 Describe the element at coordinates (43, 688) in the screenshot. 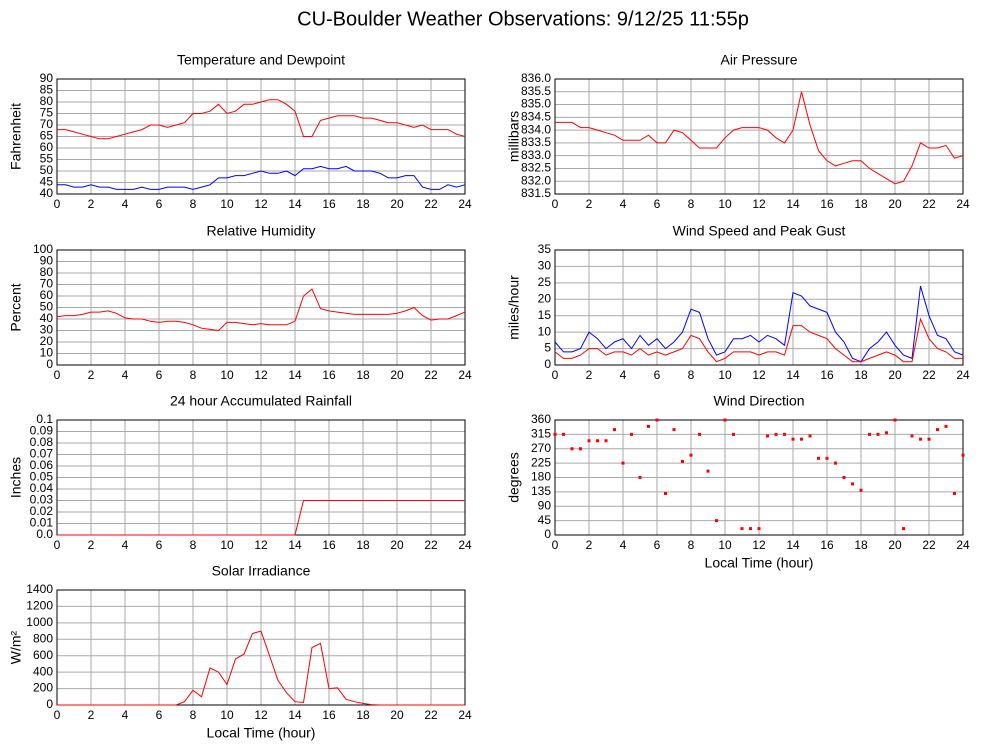

I see `y-tick-label: 200` at that location.